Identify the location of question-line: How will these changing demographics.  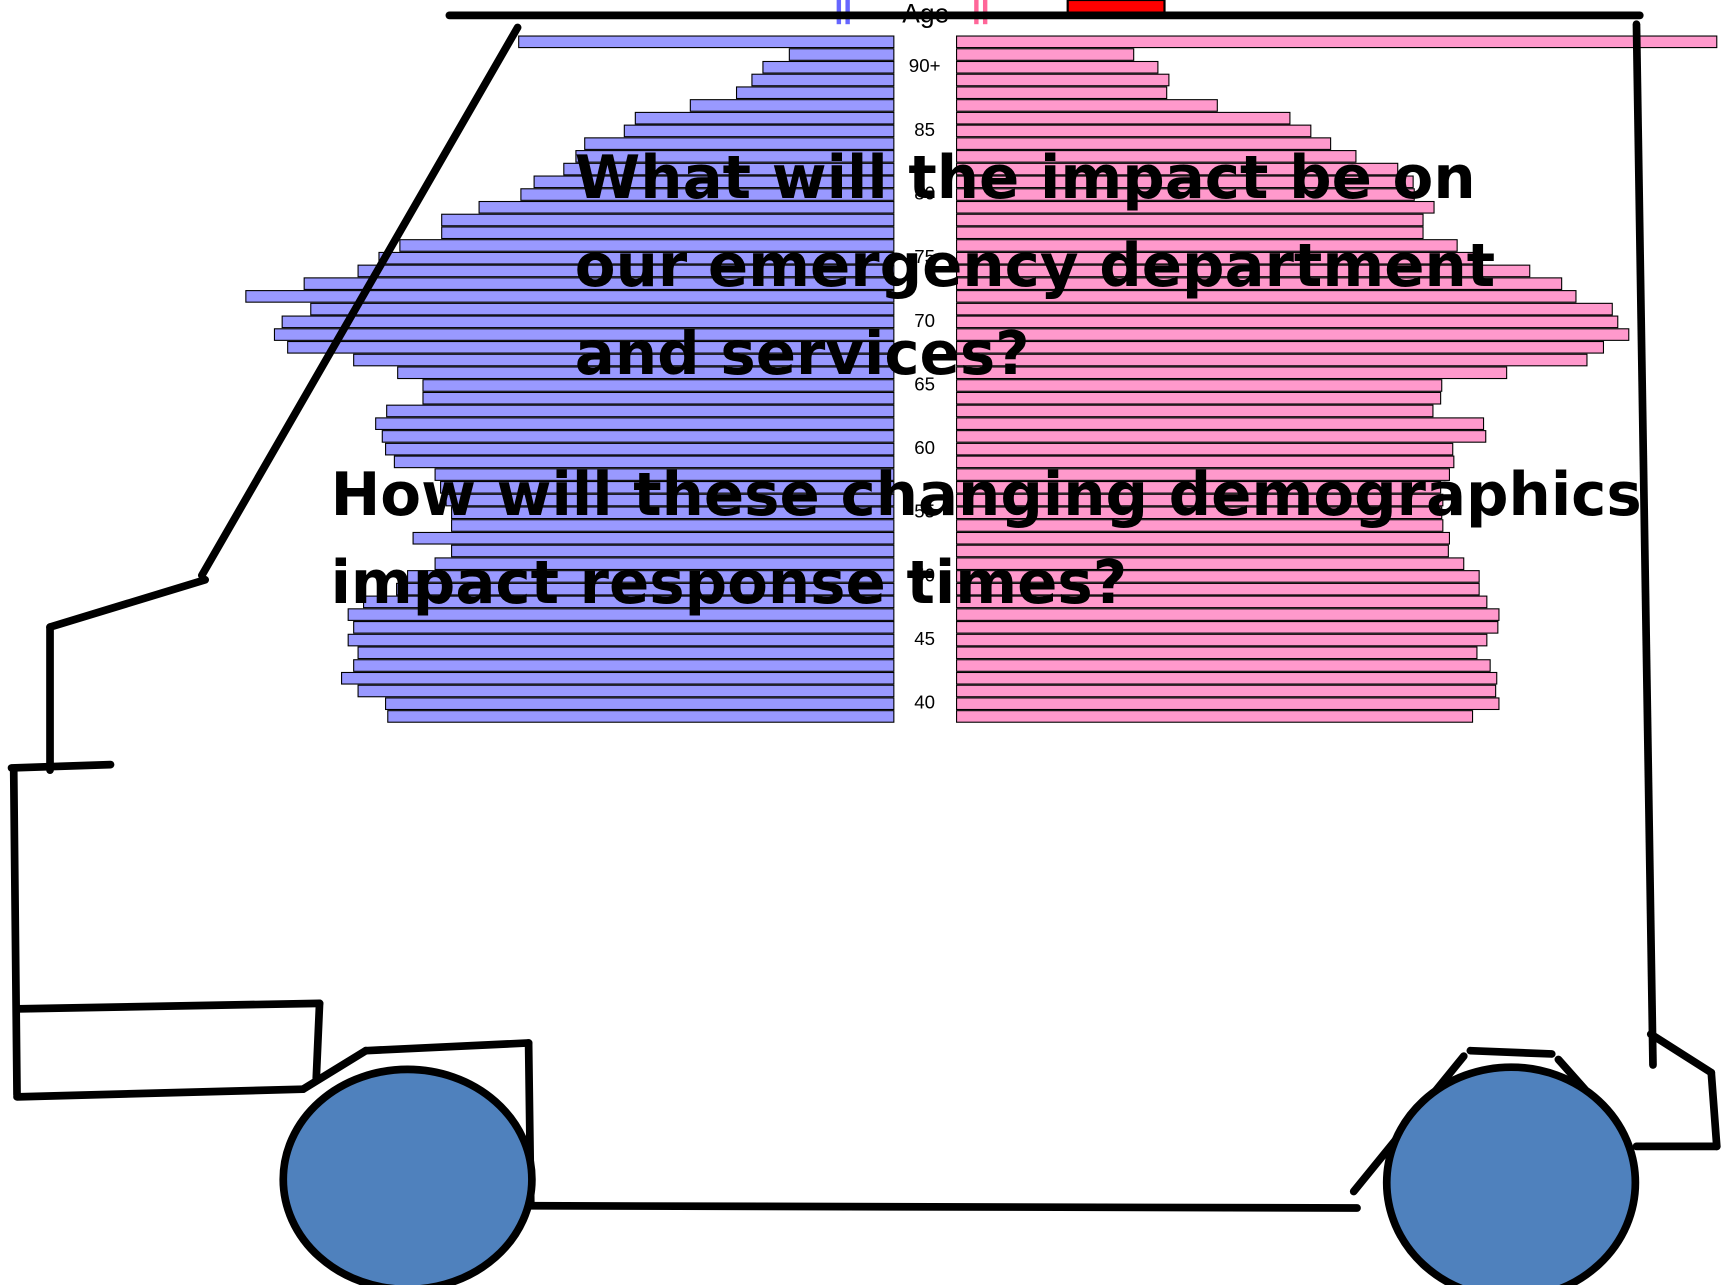
(986, 495).